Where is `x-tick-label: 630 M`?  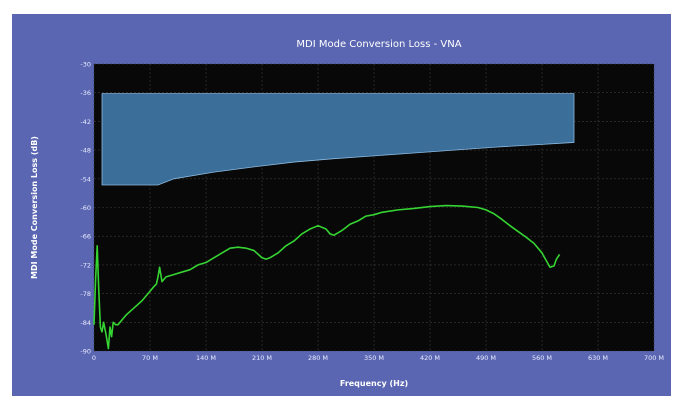 x-tick-label: 630 M is located at coordinates (598, 358).